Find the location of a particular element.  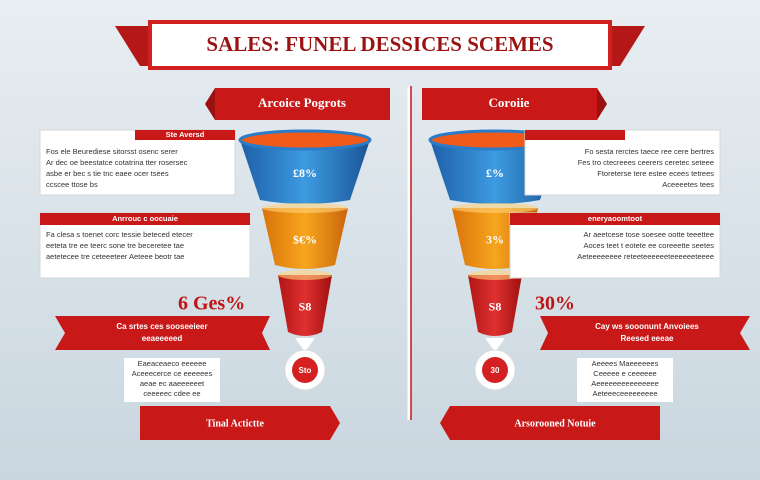

footer-label: Arsorooned Notuie is located at coordinates (555, 423).